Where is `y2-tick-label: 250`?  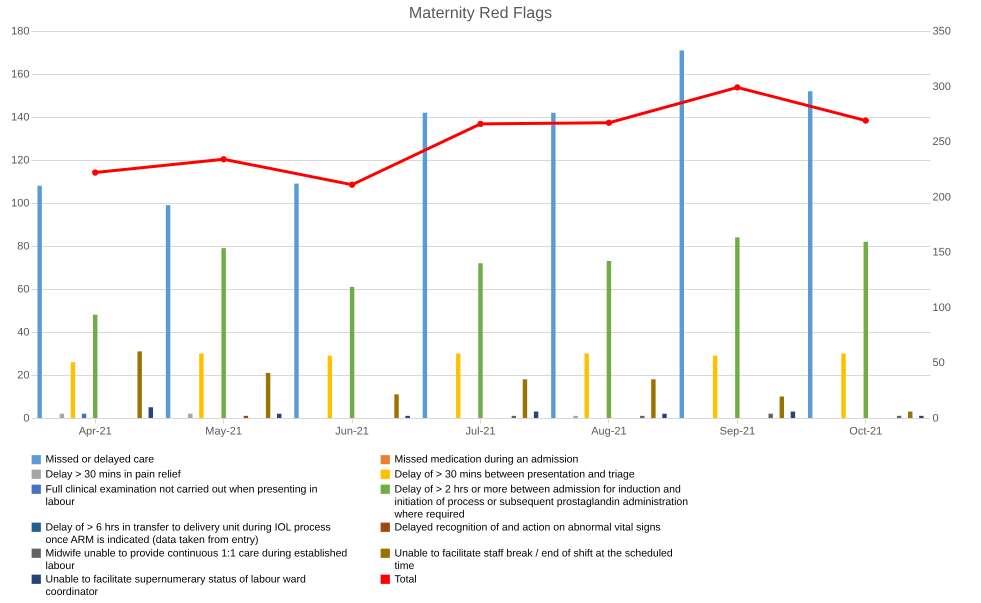 y2-tick-label: 250 is located at coordinates (941, 142).